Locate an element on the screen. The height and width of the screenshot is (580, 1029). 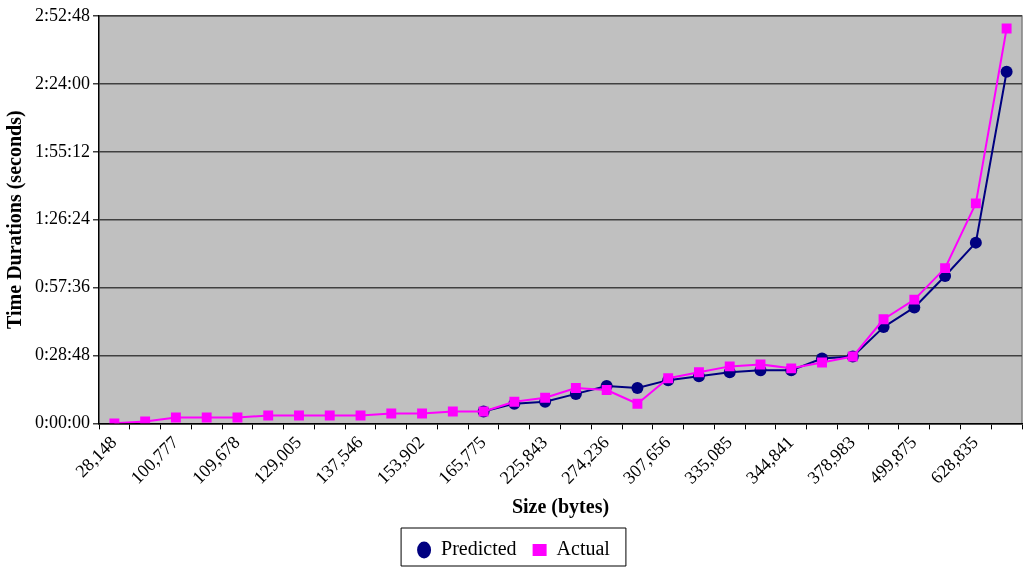
y-tick-label: 2:52:48 is located at coordinates (62, 14).